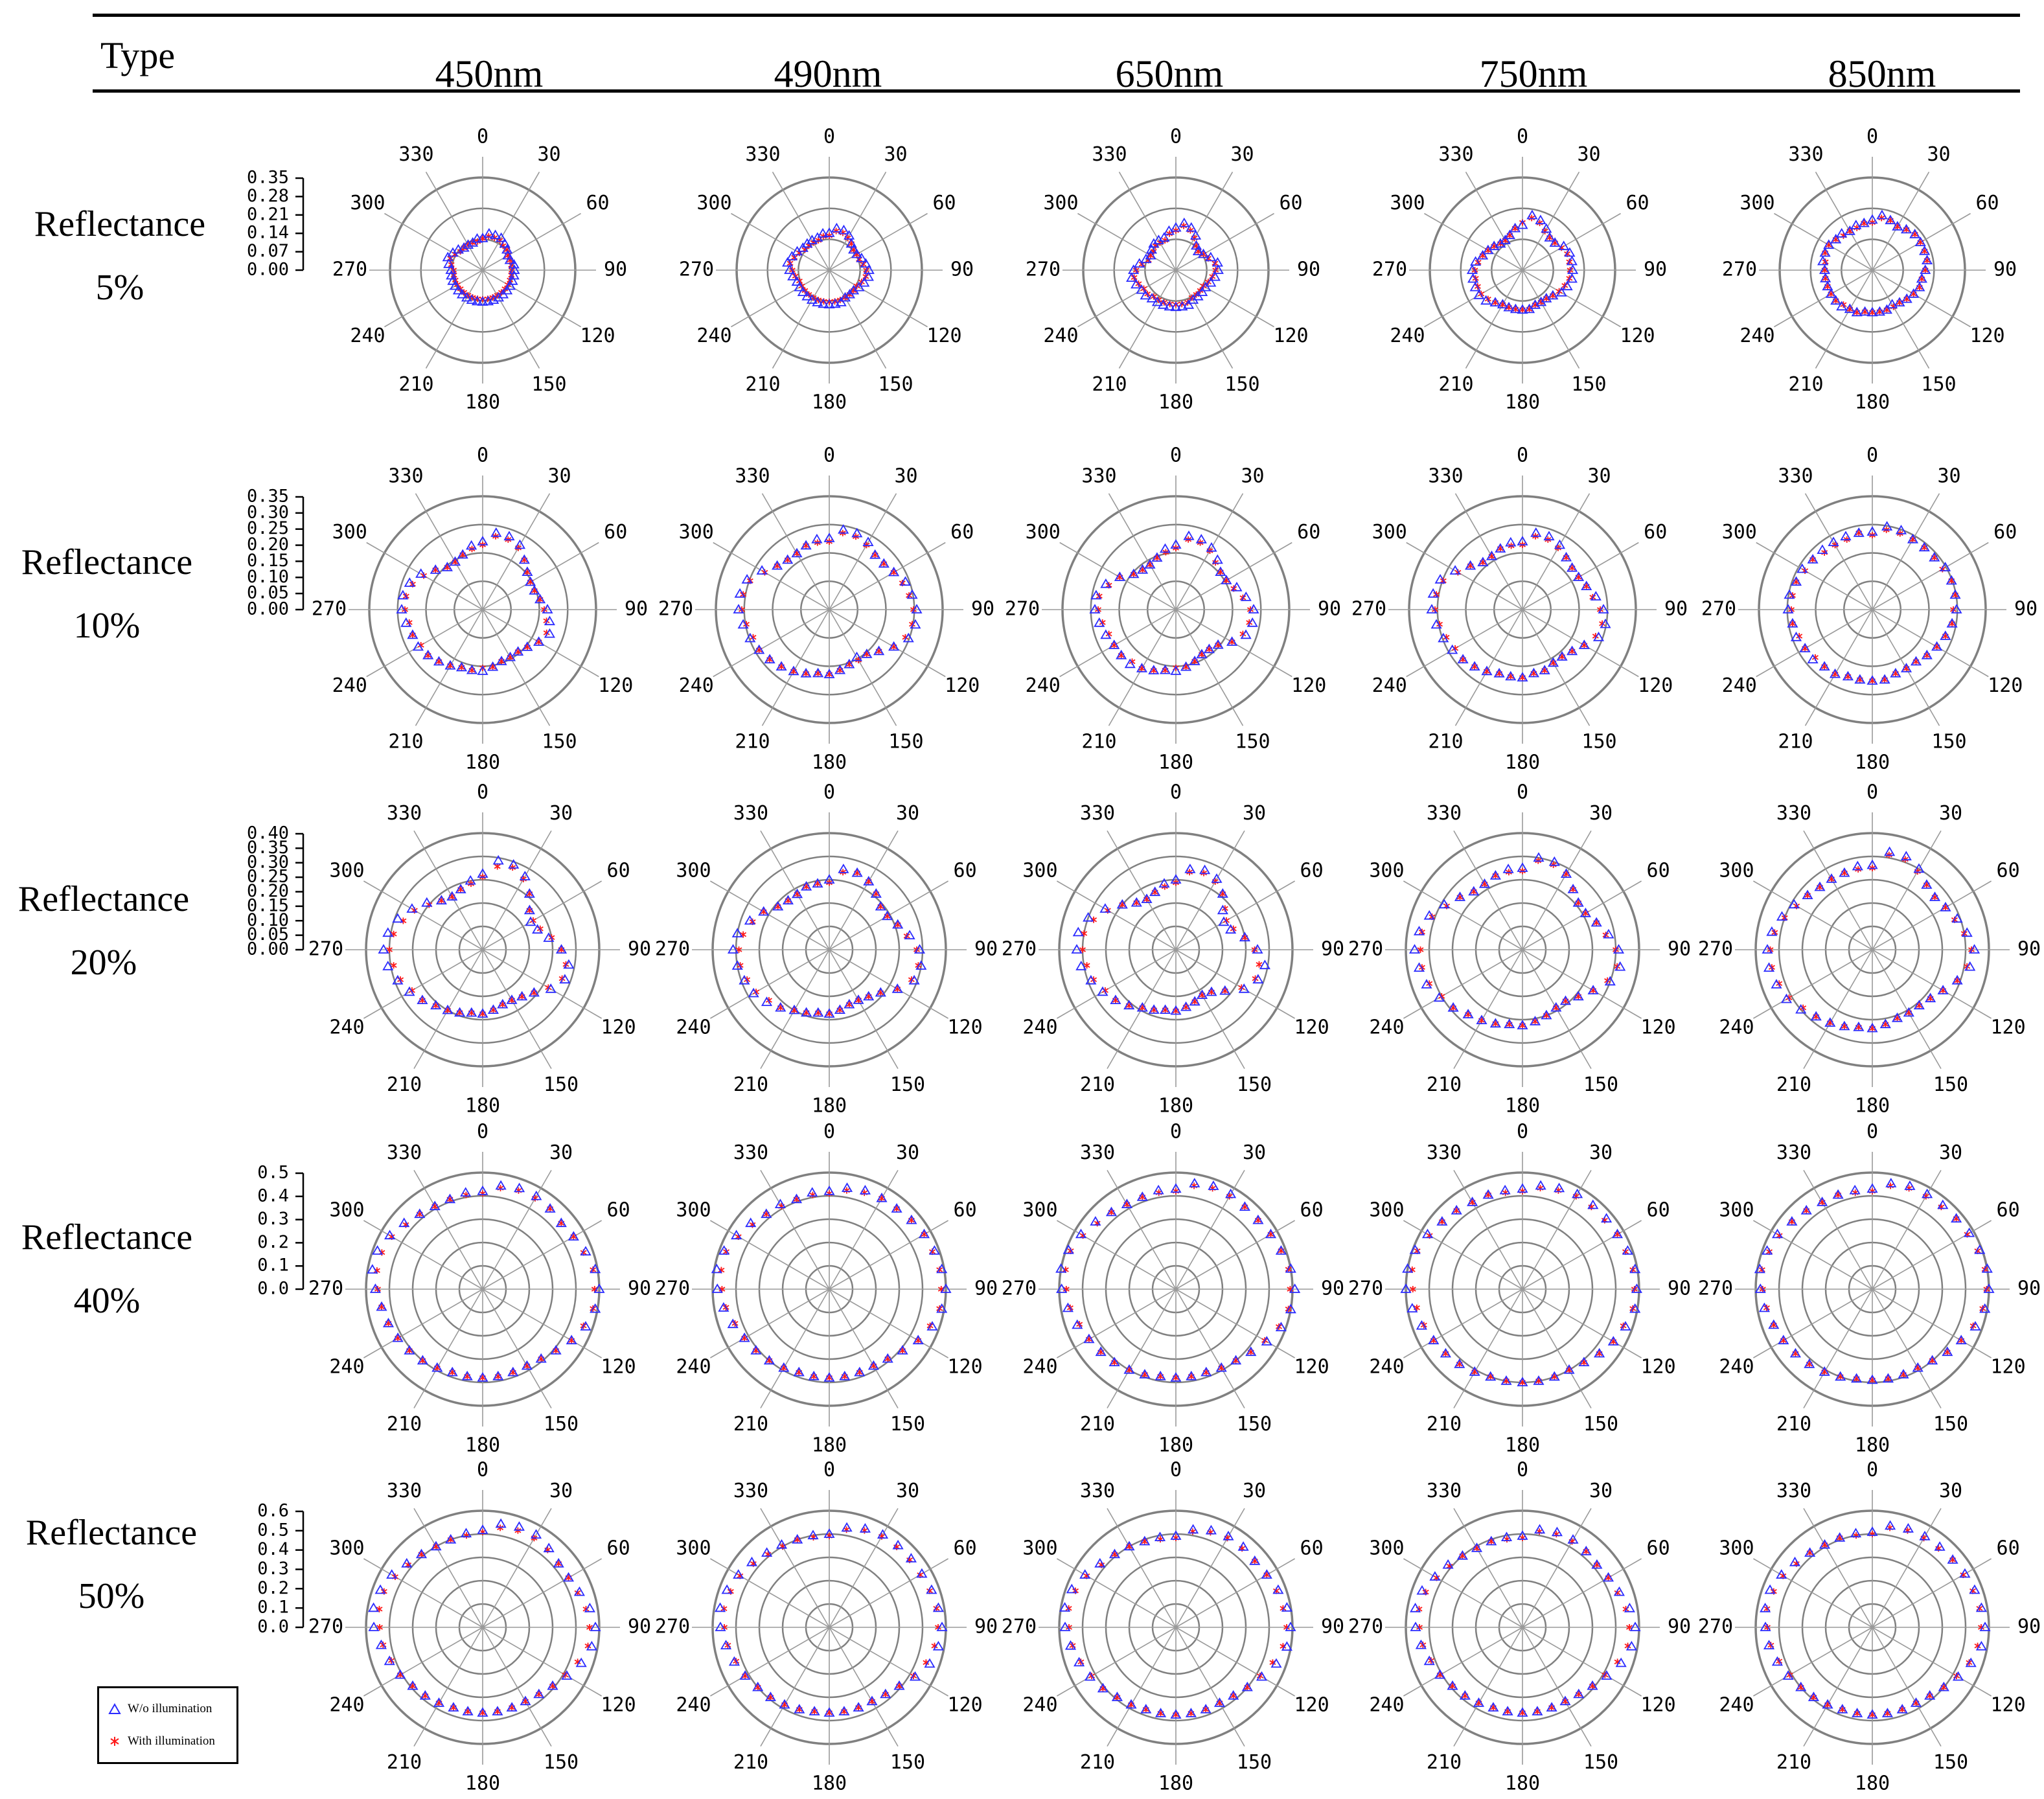  Describe the element at coordinates (830, 1784) in the screenshot. I see `angle-tick-label: 180` at that location.